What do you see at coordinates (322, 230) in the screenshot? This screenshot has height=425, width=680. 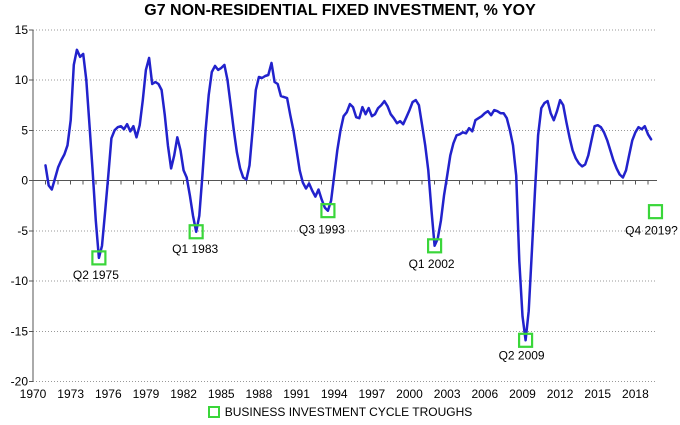 I see `trough-label: Q3 1993` at bounding box center [322, 230].